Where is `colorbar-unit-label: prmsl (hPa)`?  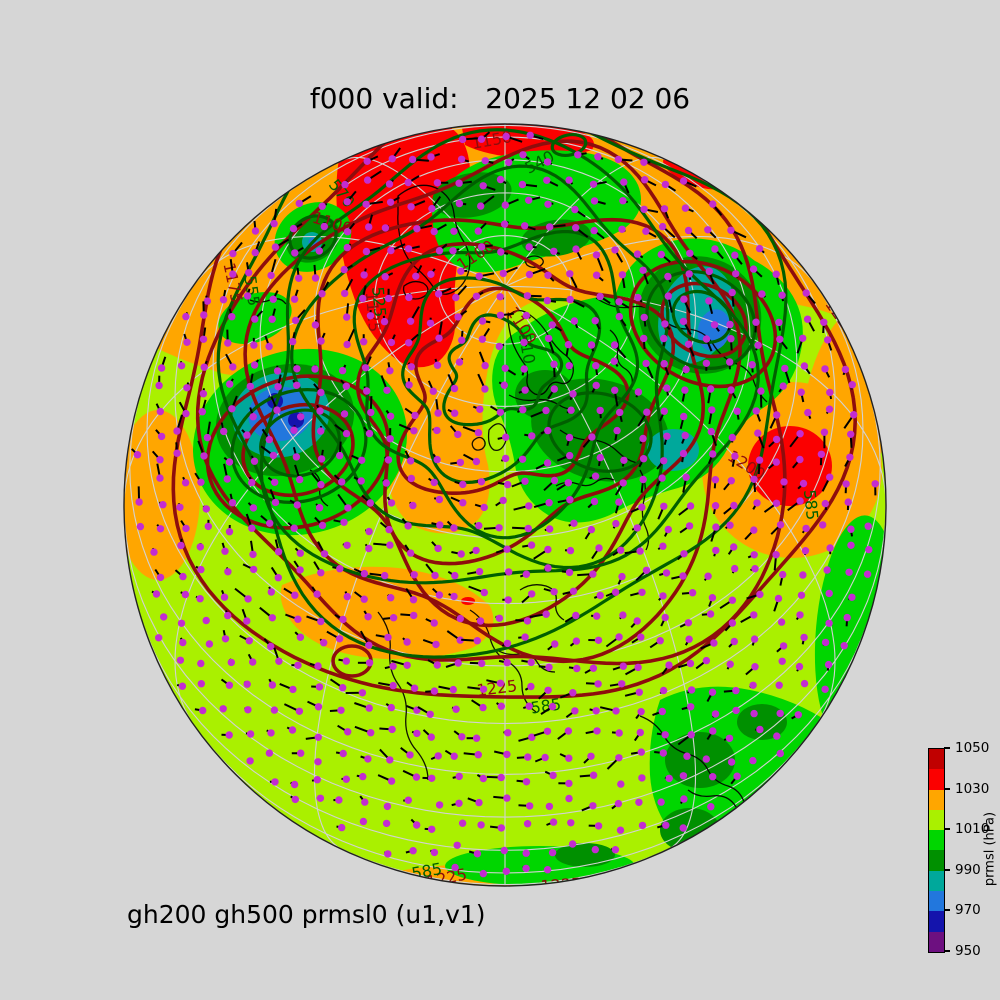 colorbar-unit-label: prmsl (hPa) is located at coordinates (990, 849).